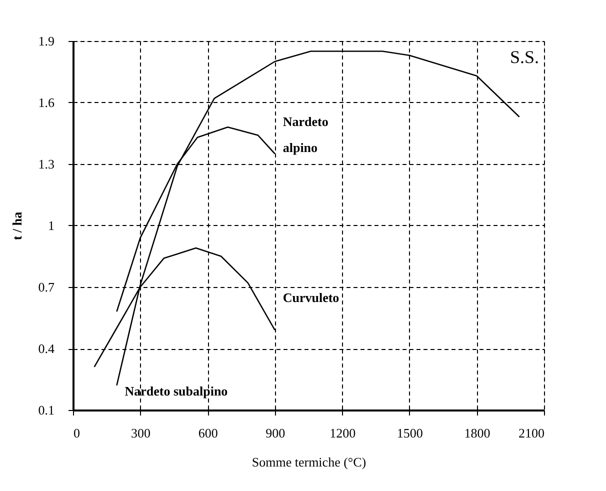 This screenshot has width=606, height=491. I want to click on x-tick-label: 0, so click(77, 433).